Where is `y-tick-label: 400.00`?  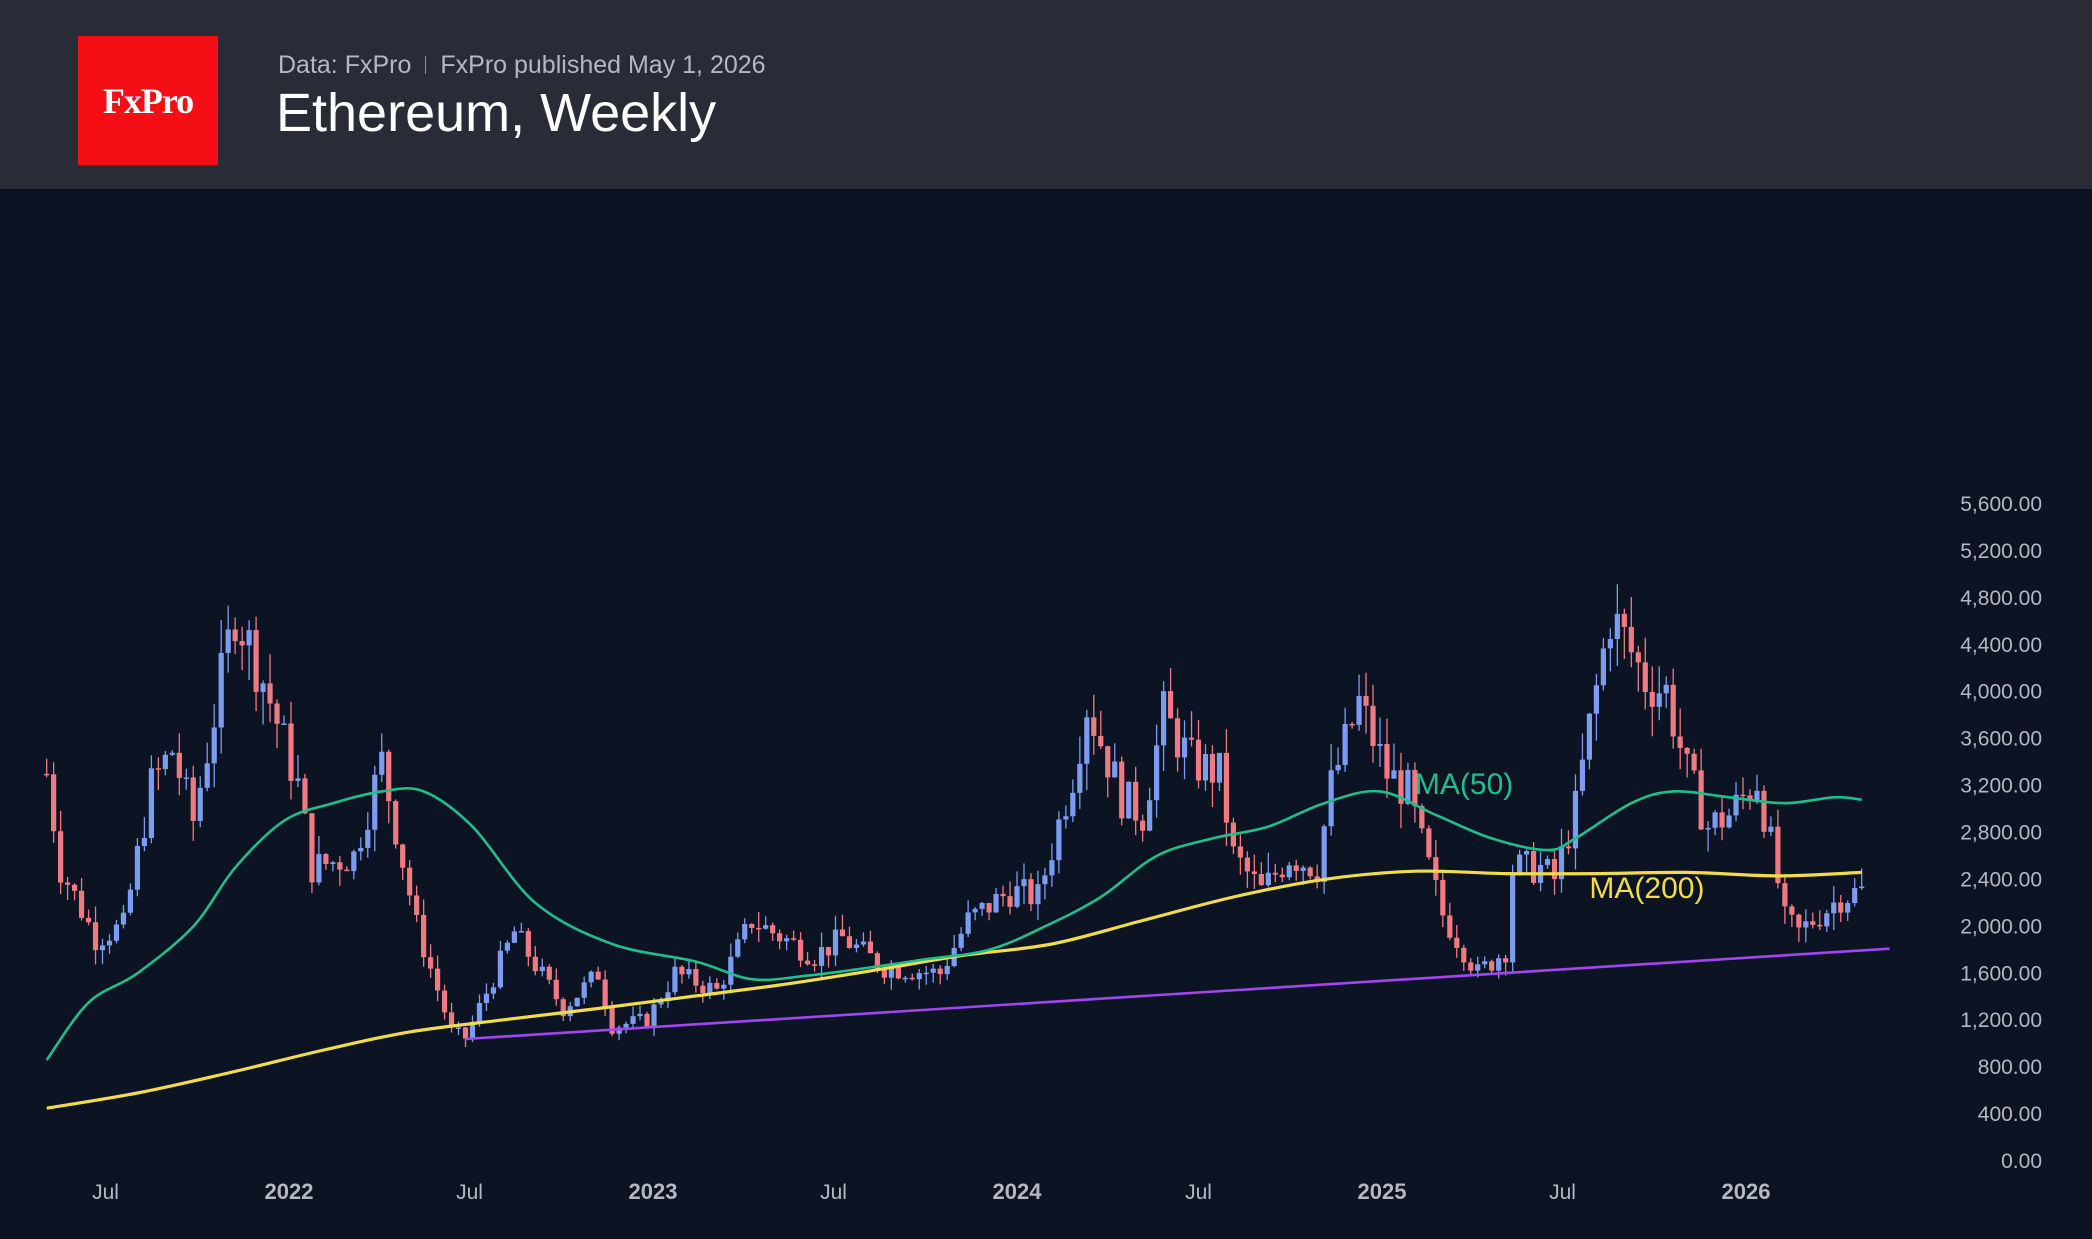 y-tick-label: 400.00 is located at coordinates (2010, 1114).